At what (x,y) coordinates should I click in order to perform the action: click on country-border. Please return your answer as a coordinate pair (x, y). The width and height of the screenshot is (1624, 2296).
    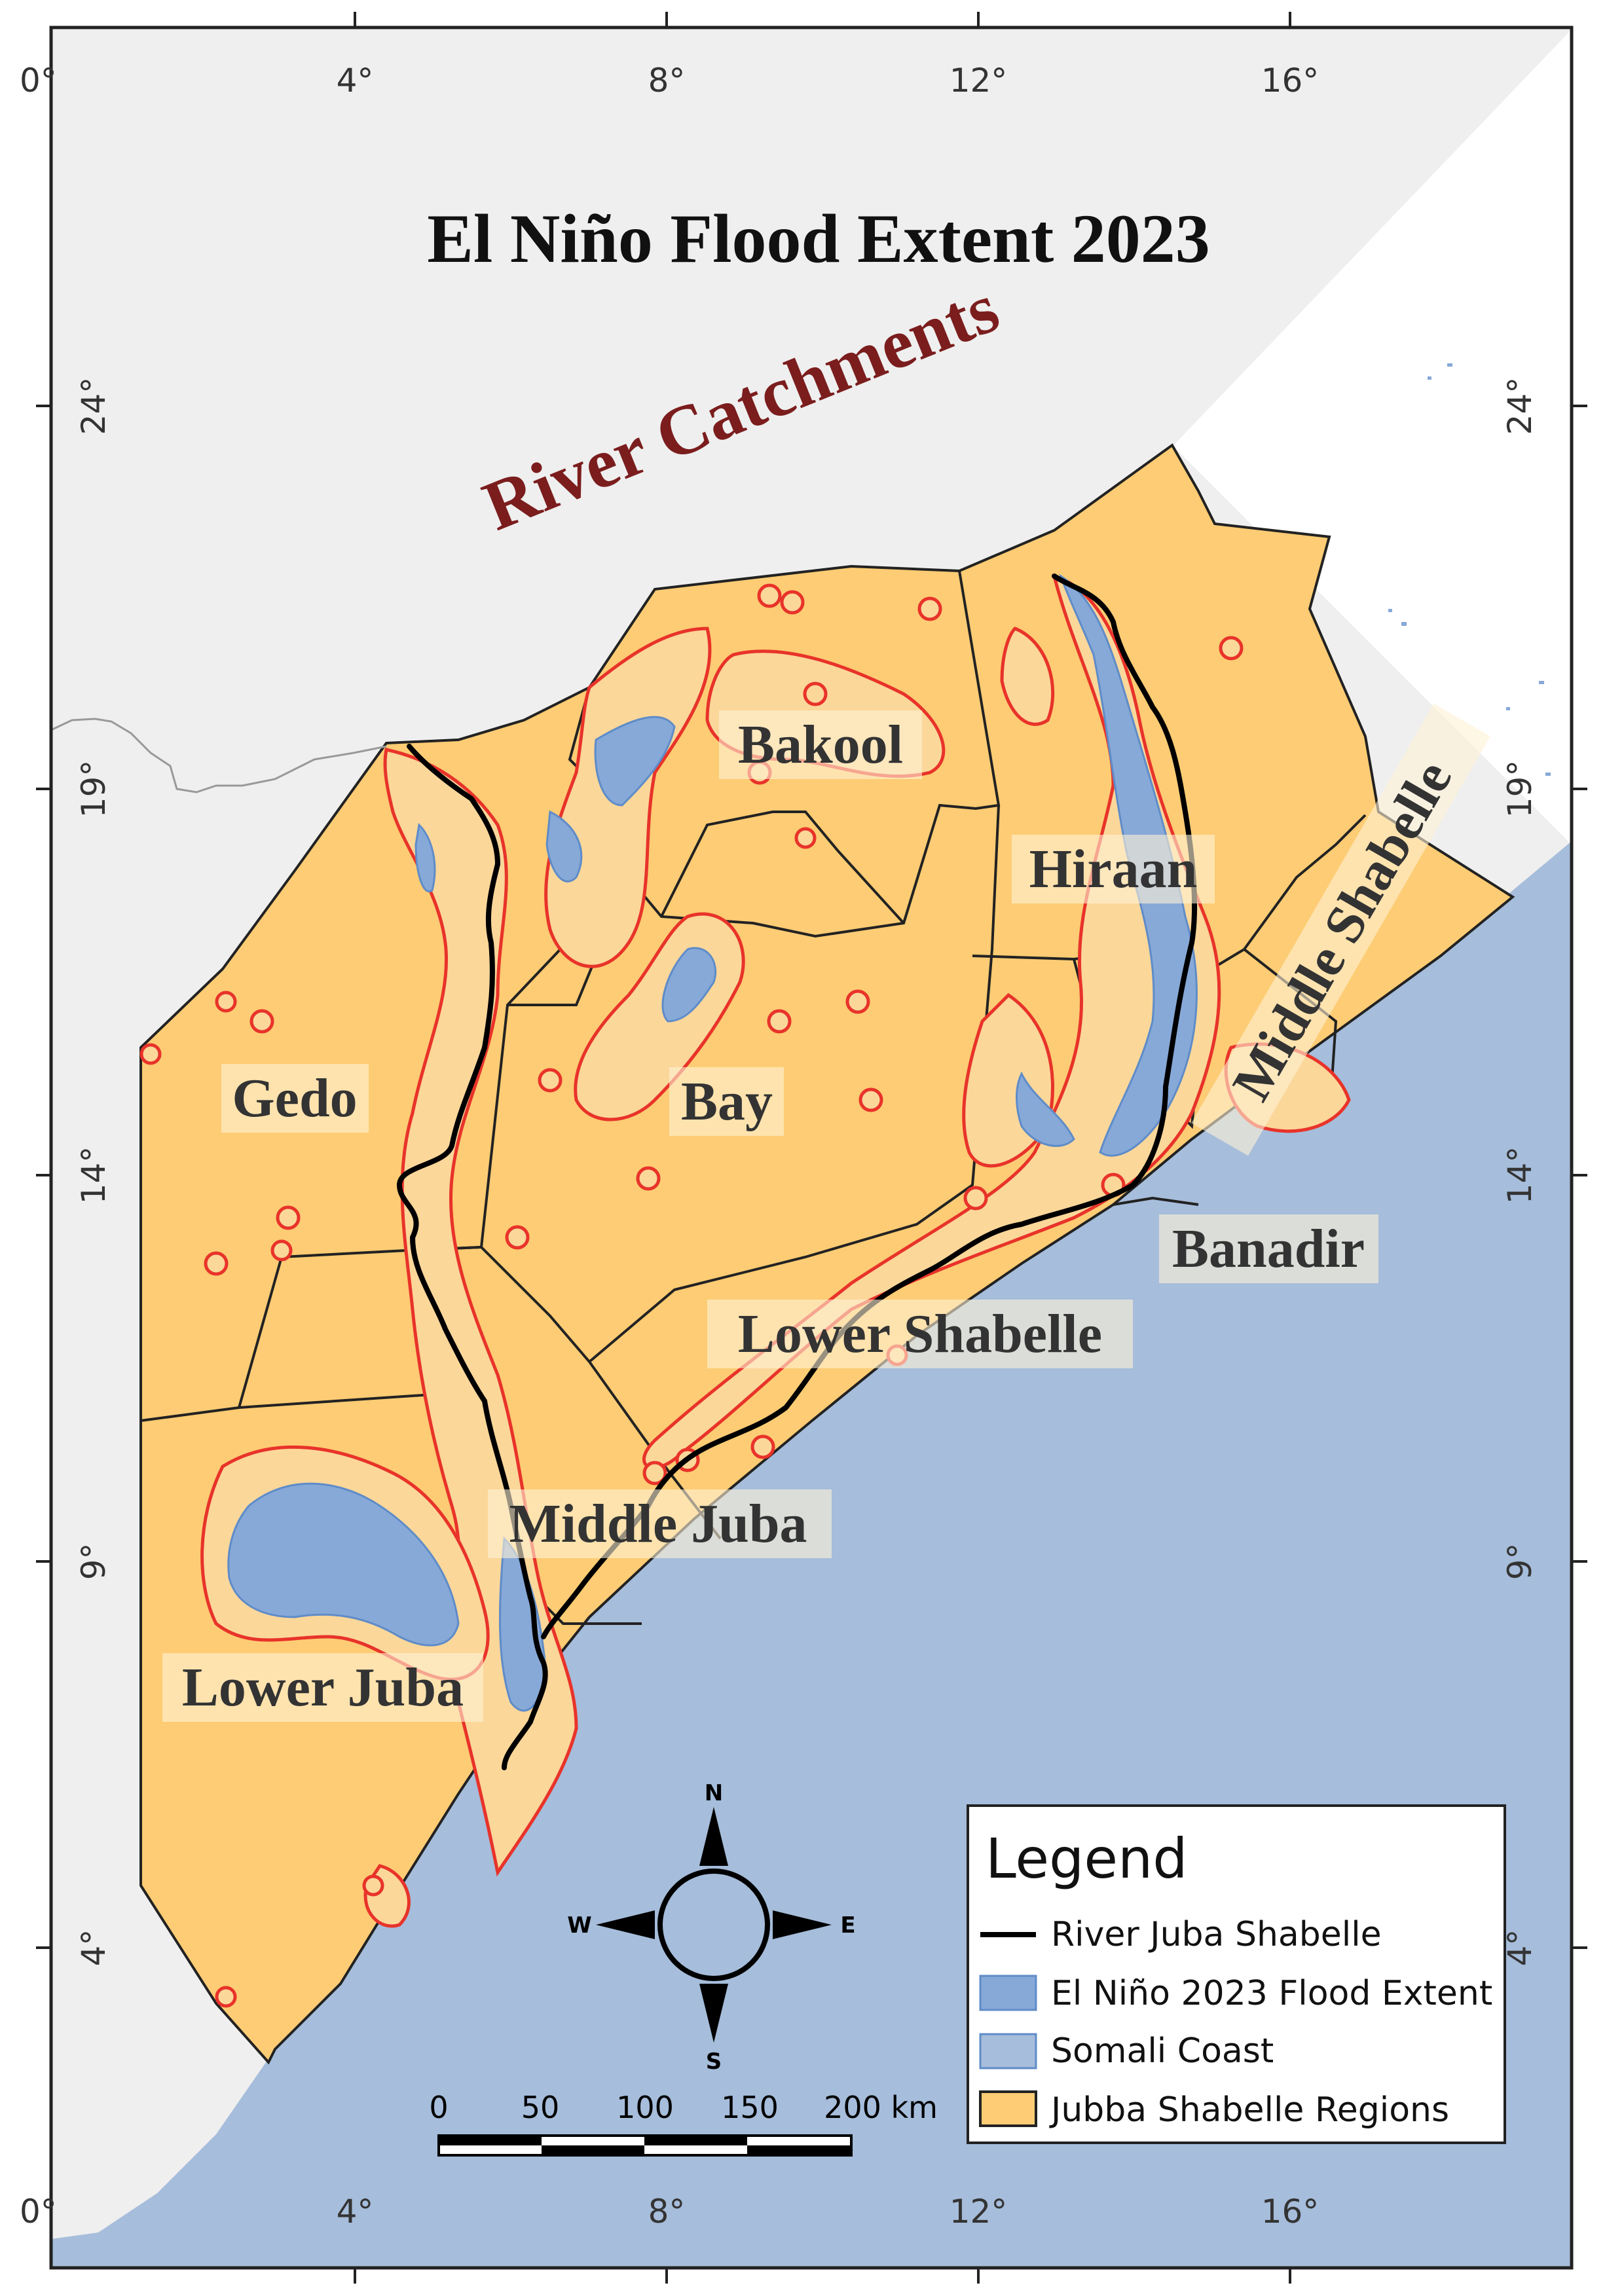
    Looking at the image, I should click on (218, 755).